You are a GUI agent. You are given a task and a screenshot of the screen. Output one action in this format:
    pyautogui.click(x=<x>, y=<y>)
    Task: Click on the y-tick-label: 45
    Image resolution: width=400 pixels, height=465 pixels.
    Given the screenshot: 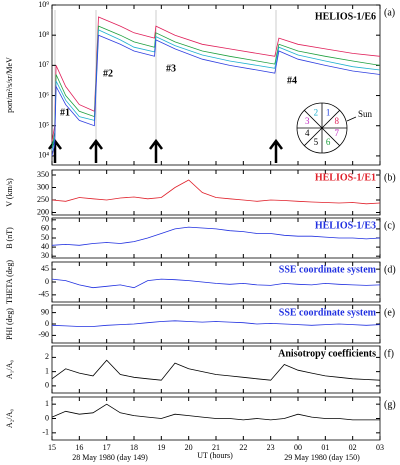 What is the action you would take?
    pyautogui.click(x=45, y=268)
    